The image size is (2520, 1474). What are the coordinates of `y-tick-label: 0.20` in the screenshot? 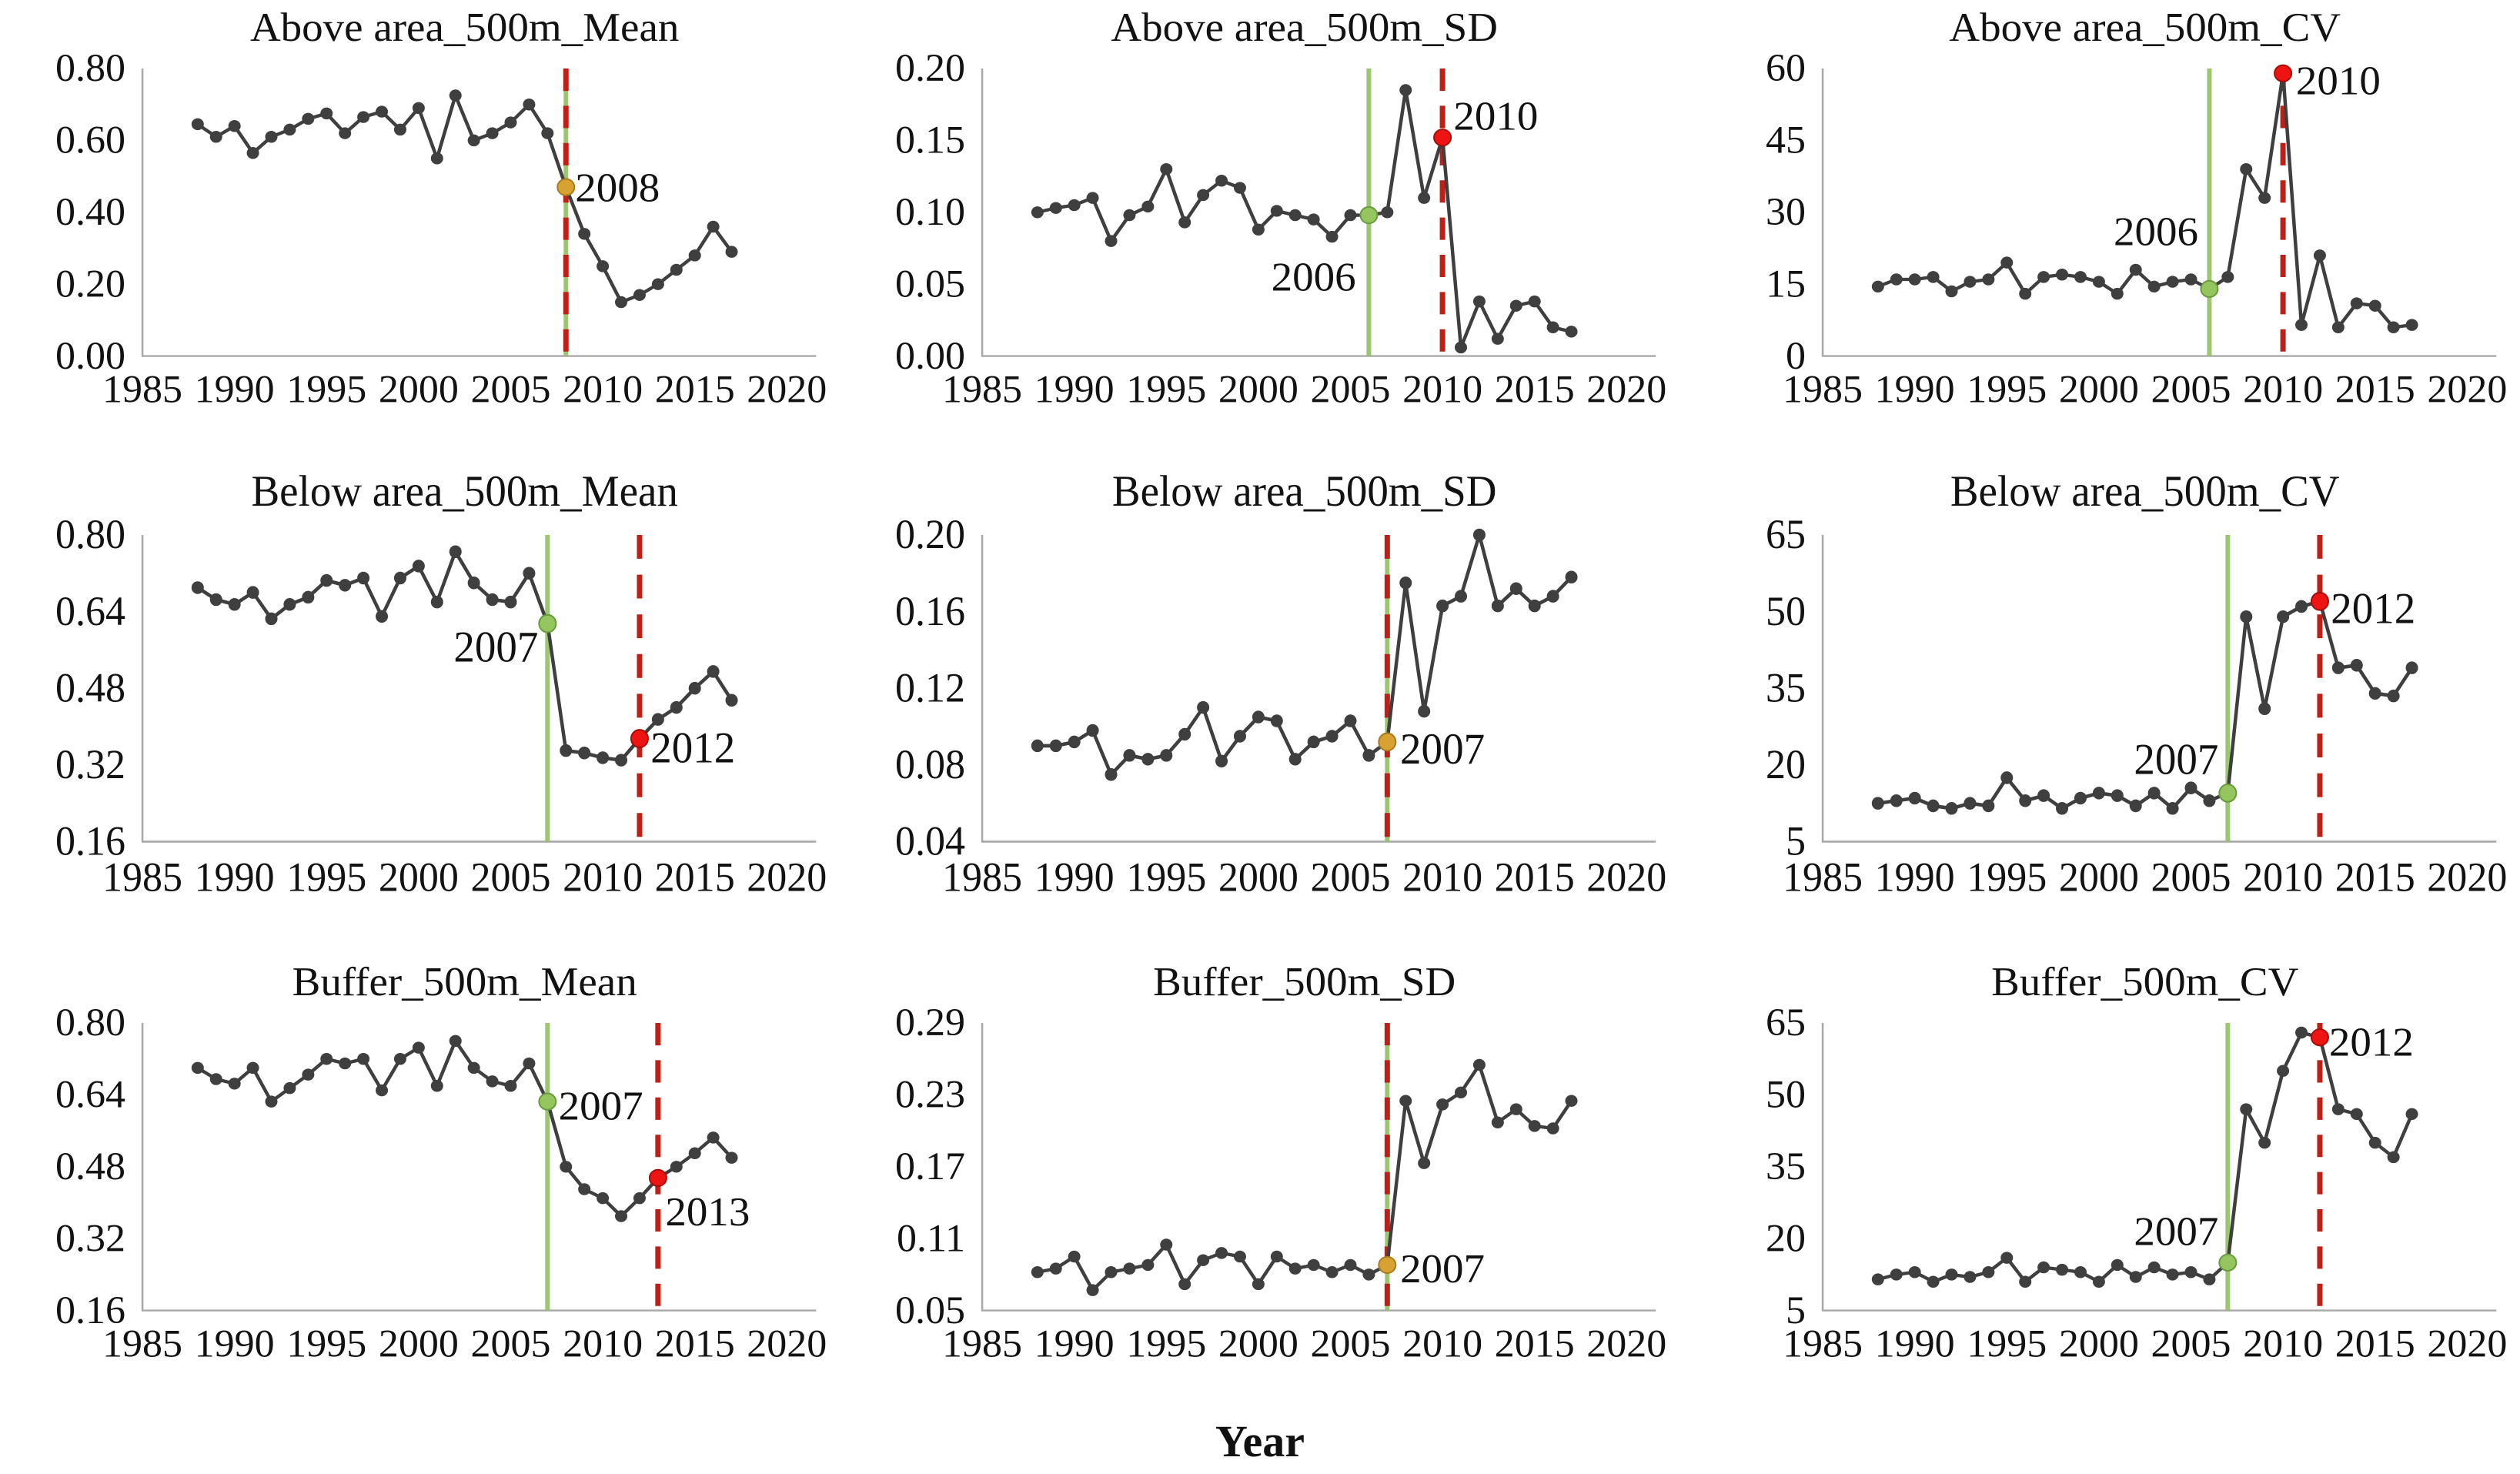 It's located at (930, 536).